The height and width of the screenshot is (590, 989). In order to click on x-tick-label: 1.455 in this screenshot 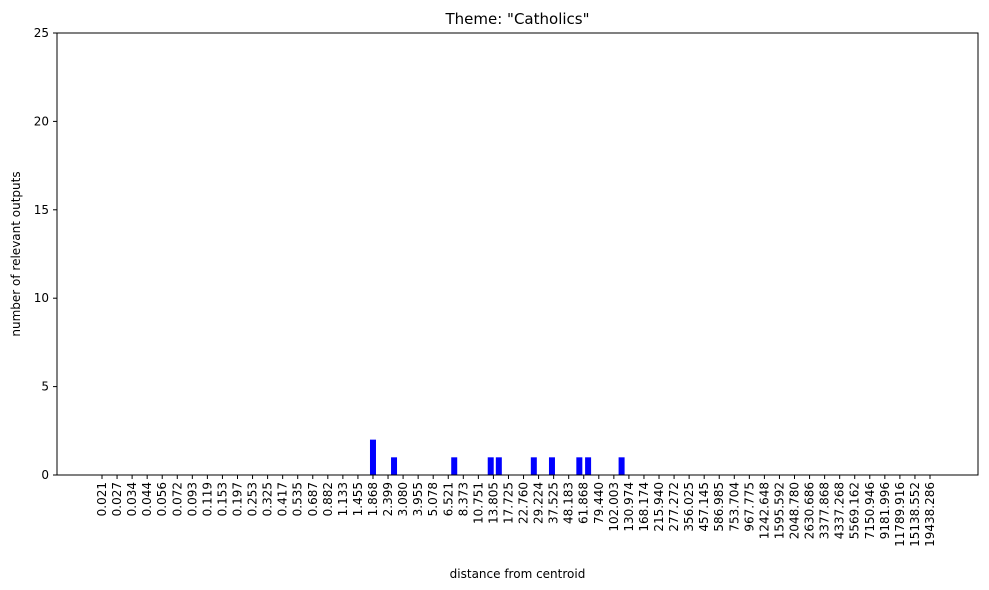, I will do `click(358, 499)`.